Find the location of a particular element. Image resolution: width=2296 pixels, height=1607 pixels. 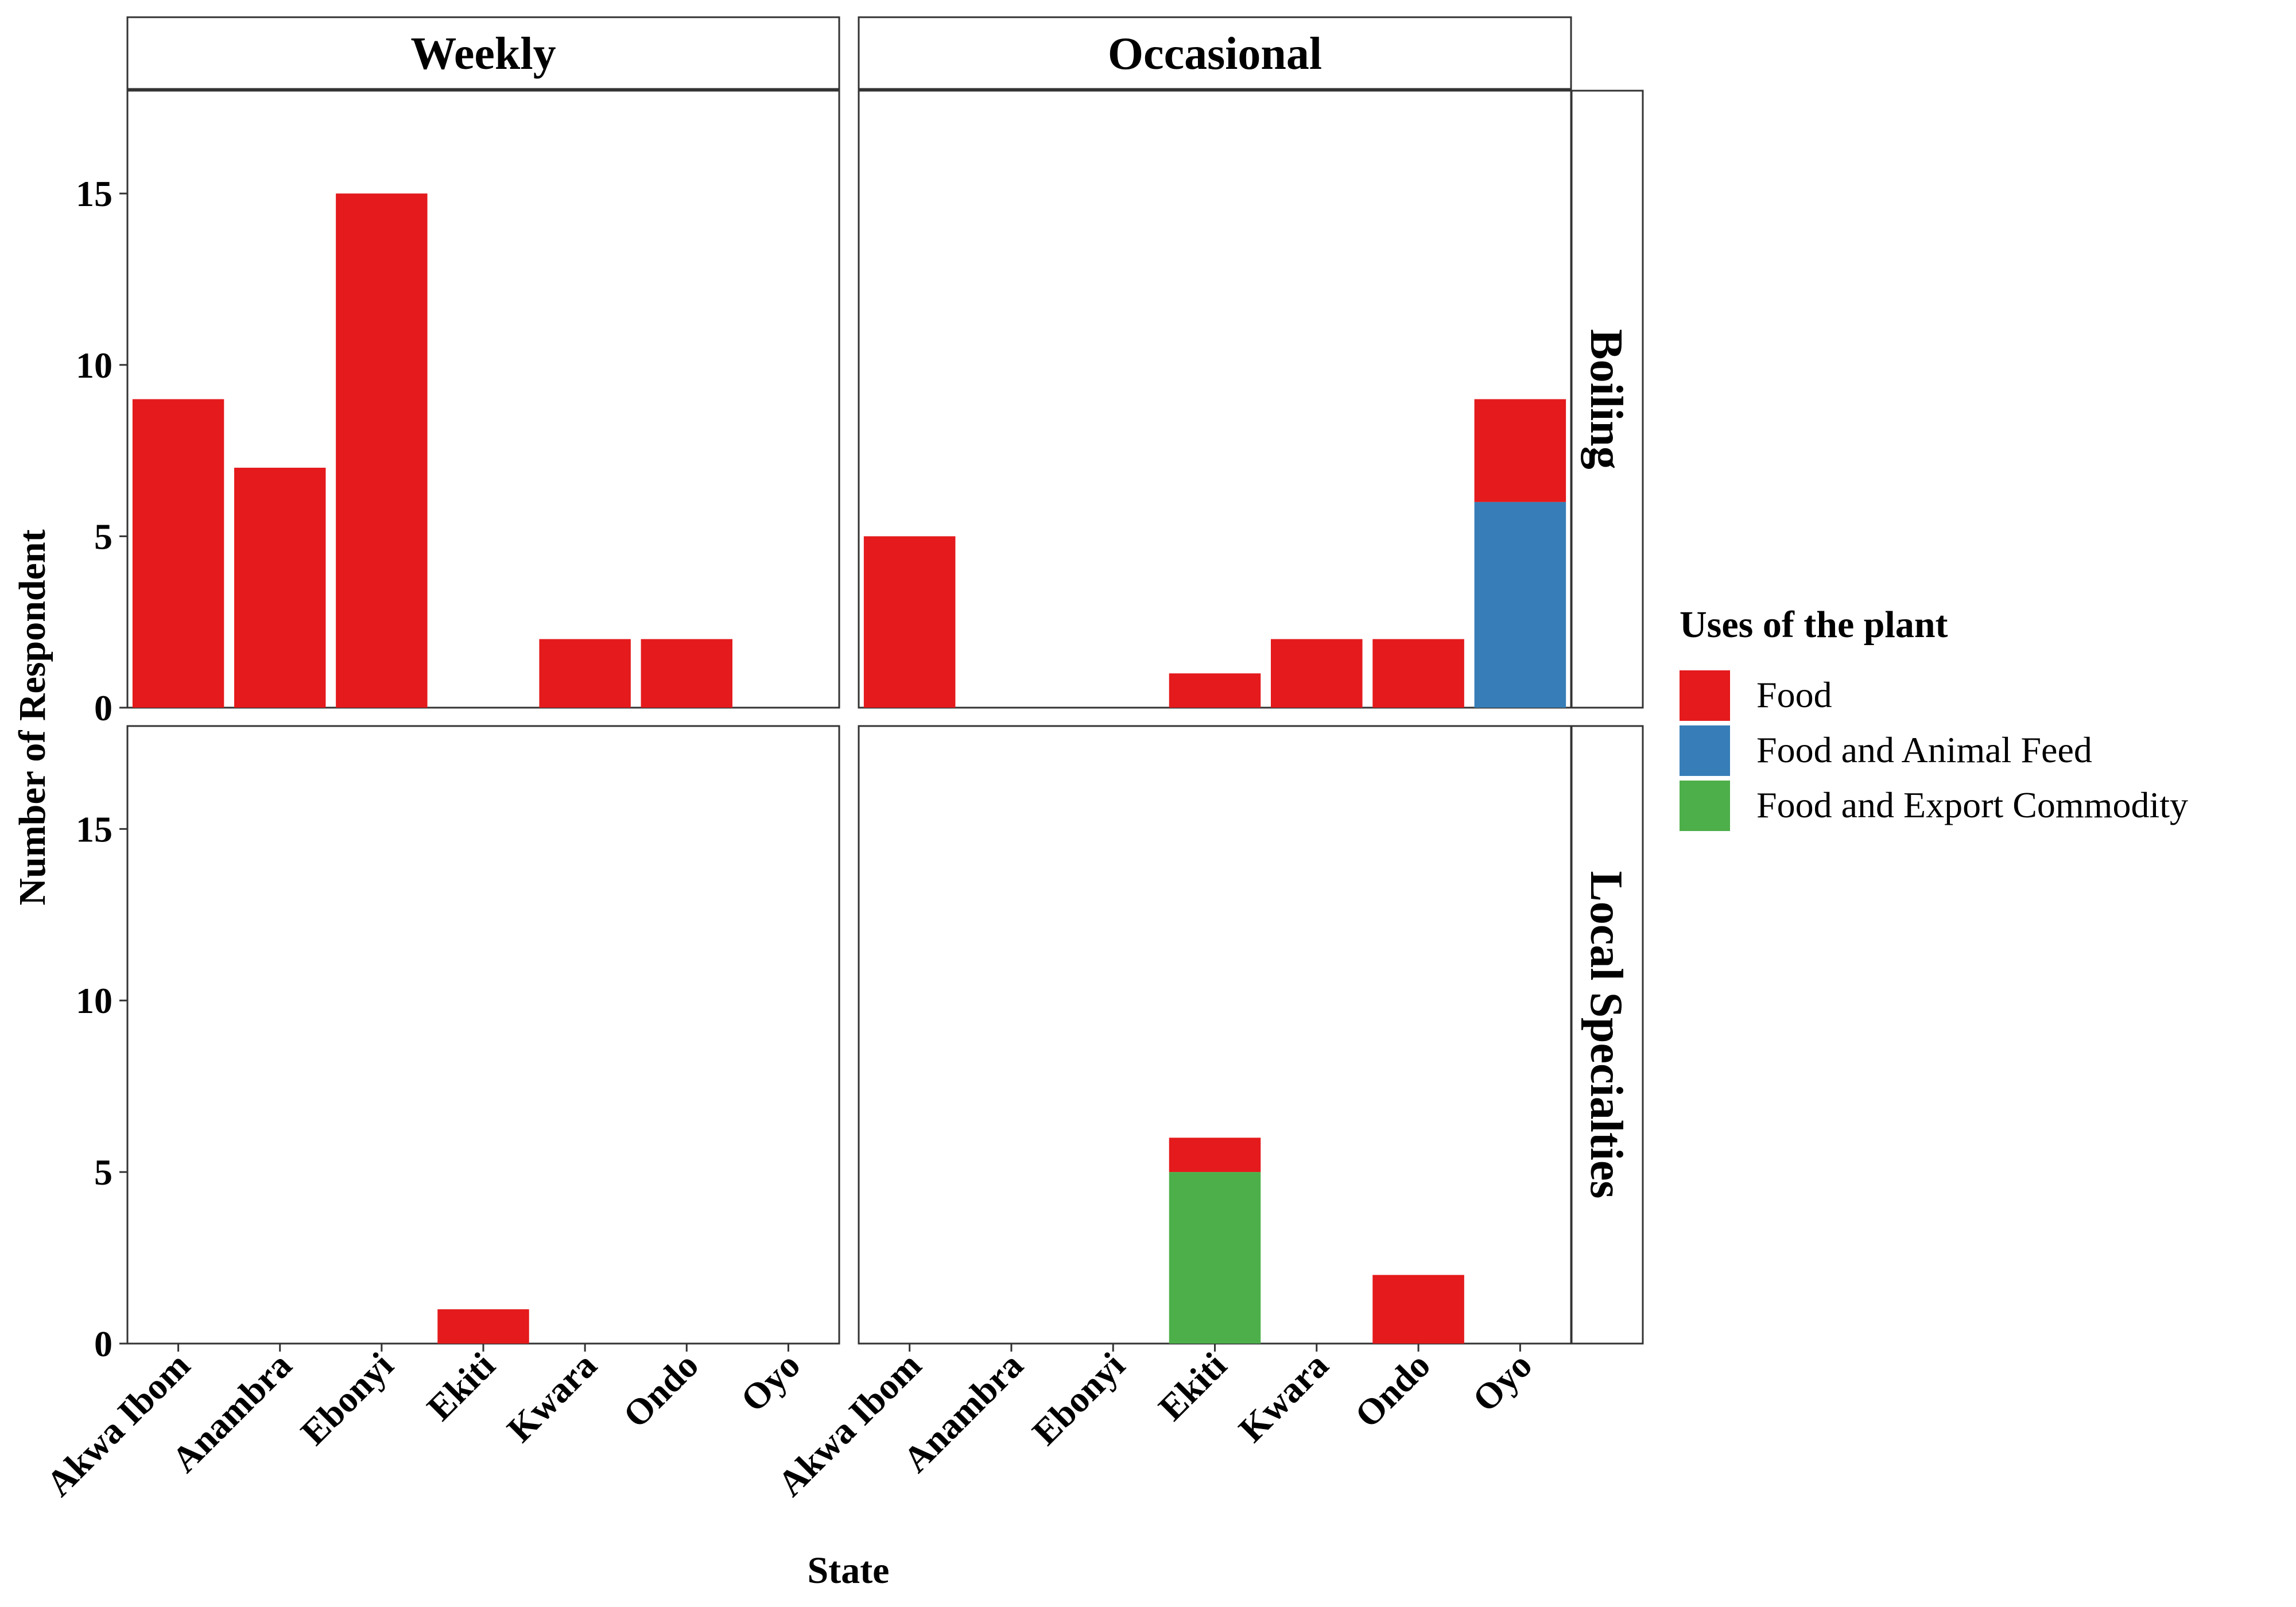

bar-weekly-boiling-ondo-food is located at coordinates (686, 673).